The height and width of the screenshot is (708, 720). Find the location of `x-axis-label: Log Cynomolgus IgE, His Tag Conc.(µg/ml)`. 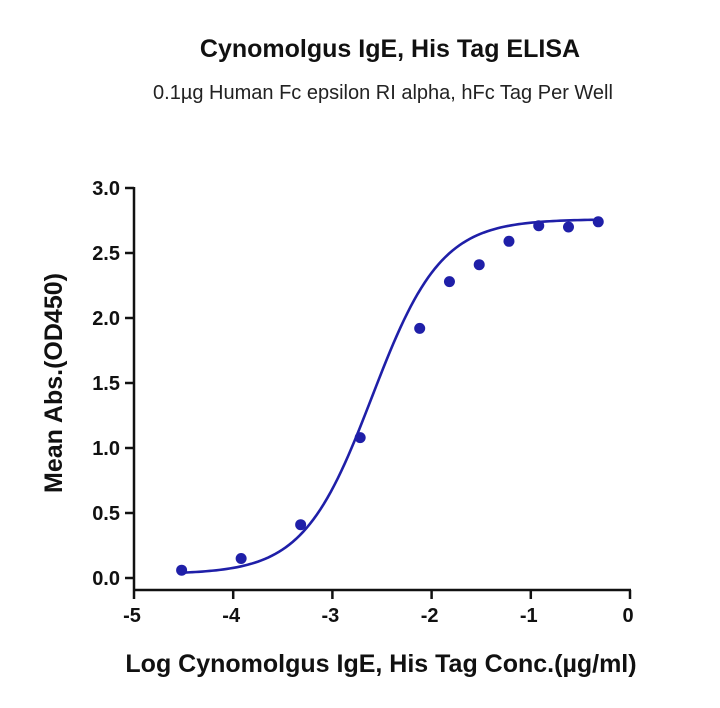

x-axis-label: Log Cynomolgus IgE, His Tag Conc.(µg/ml) is located at coordinates (380, 664).